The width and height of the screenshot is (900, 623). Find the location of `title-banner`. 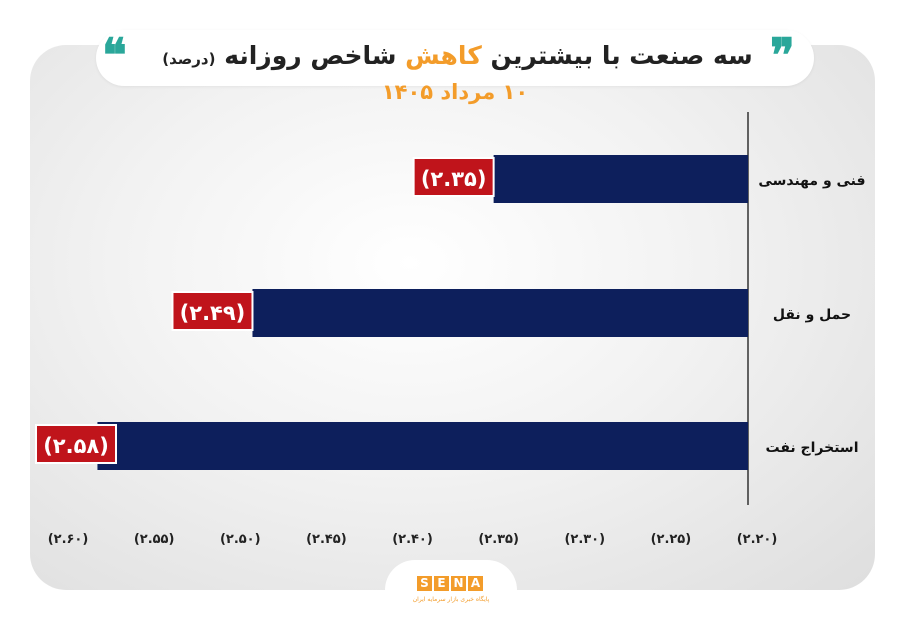

title-banner is located at coordinates (455, 58).